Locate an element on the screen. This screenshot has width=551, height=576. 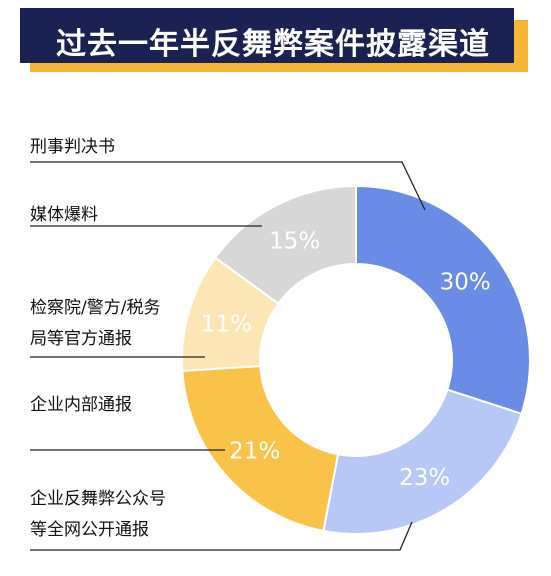
title-banner: 过去一年半反舞弊案件披露渠道 is located at coordinates (274, 40).